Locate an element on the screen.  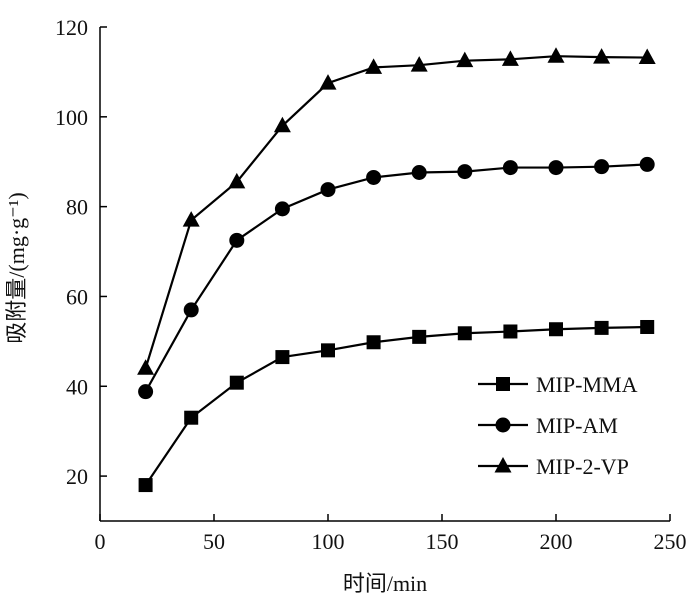
legend-item: MIP-2-VP is located at coordinates (553, 466).